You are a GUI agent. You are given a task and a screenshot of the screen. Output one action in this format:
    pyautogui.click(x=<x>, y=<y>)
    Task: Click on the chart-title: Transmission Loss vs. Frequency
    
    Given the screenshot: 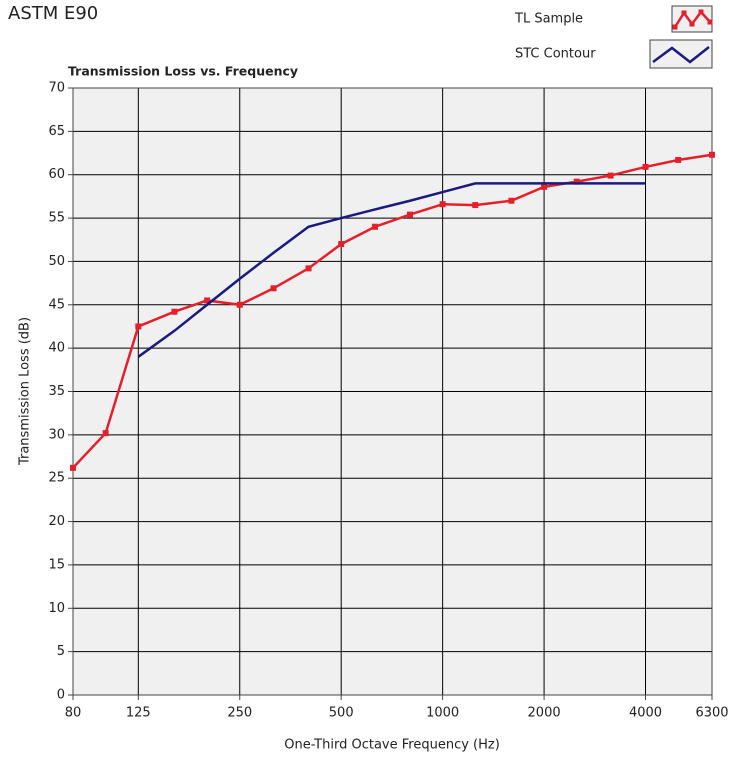 What is the action you would take?
    pyautogui.click(x=183, y=71)
    